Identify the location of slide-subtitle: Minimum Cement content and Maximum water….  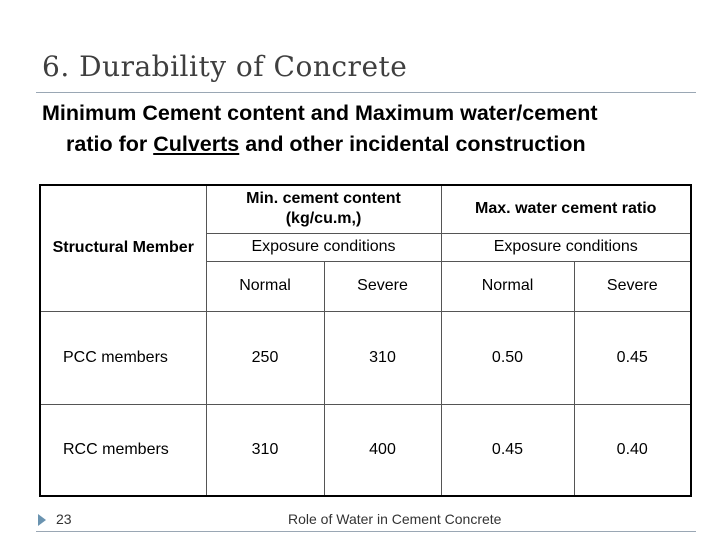
(362, 129).